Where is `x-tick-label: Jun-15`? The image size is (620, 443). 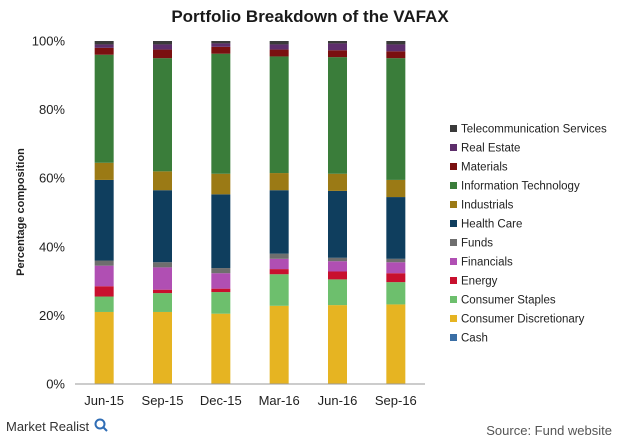
x-tick-label: Jun-15 is located at coordinates (104, 400).